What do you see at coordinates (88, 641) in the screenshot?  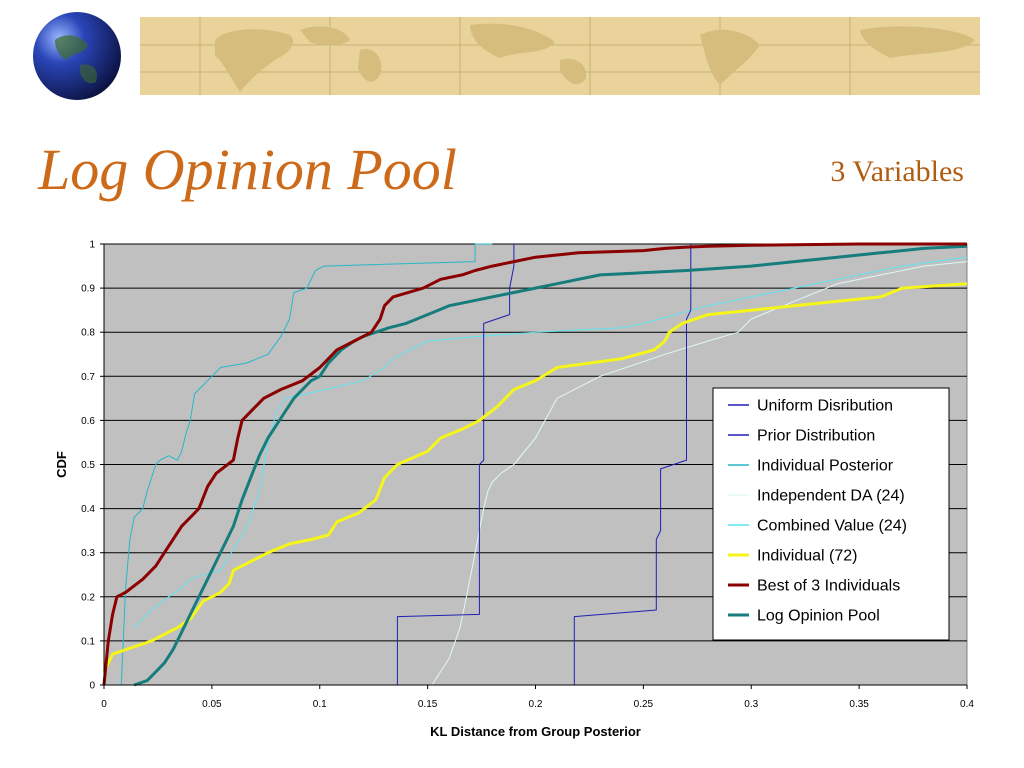 I see `y-tick-label: 0.1` at bounding box center [88, 641].